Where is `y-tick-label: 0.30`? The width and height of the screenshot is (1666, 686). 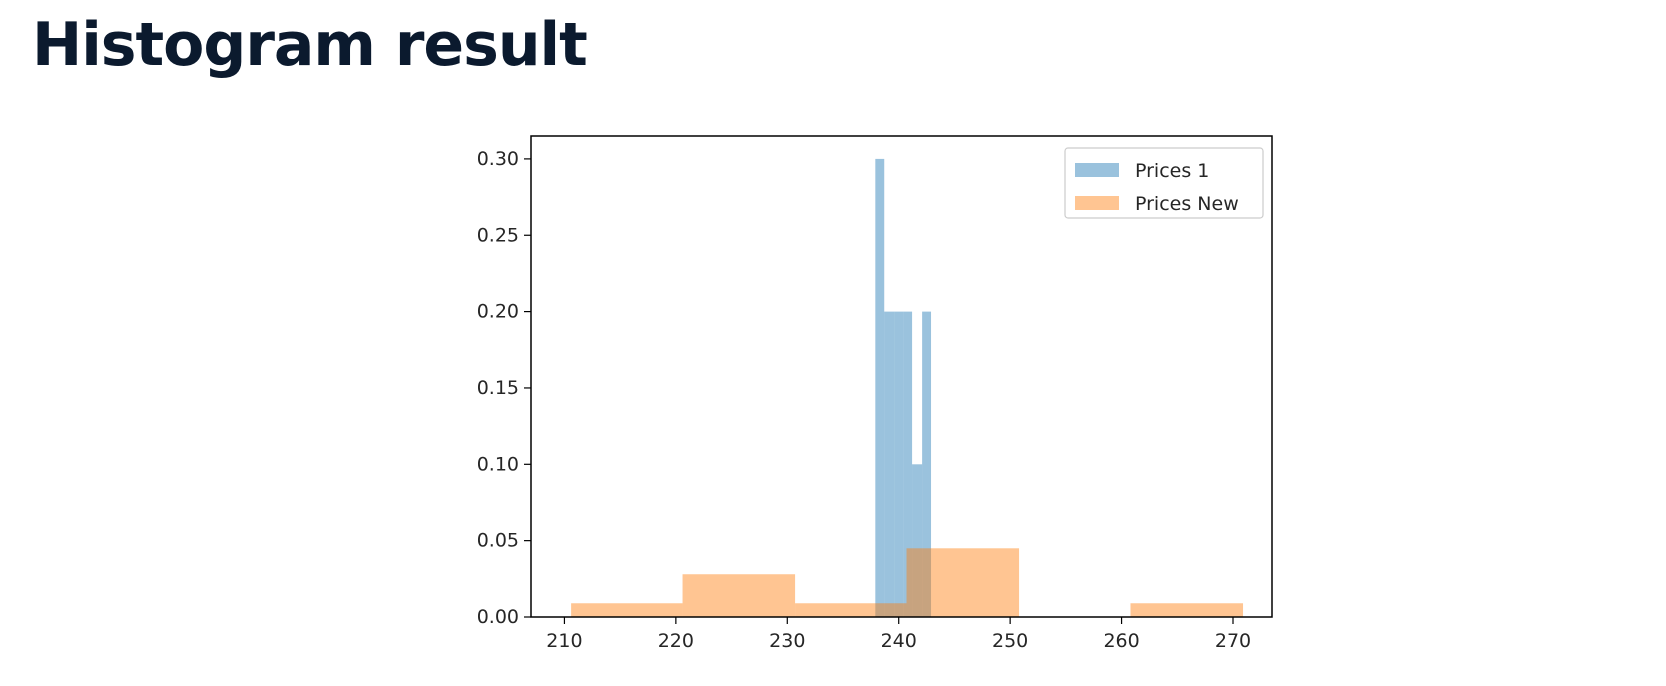
y-tick-label: 0.30 is located at coordinates (498, 159).